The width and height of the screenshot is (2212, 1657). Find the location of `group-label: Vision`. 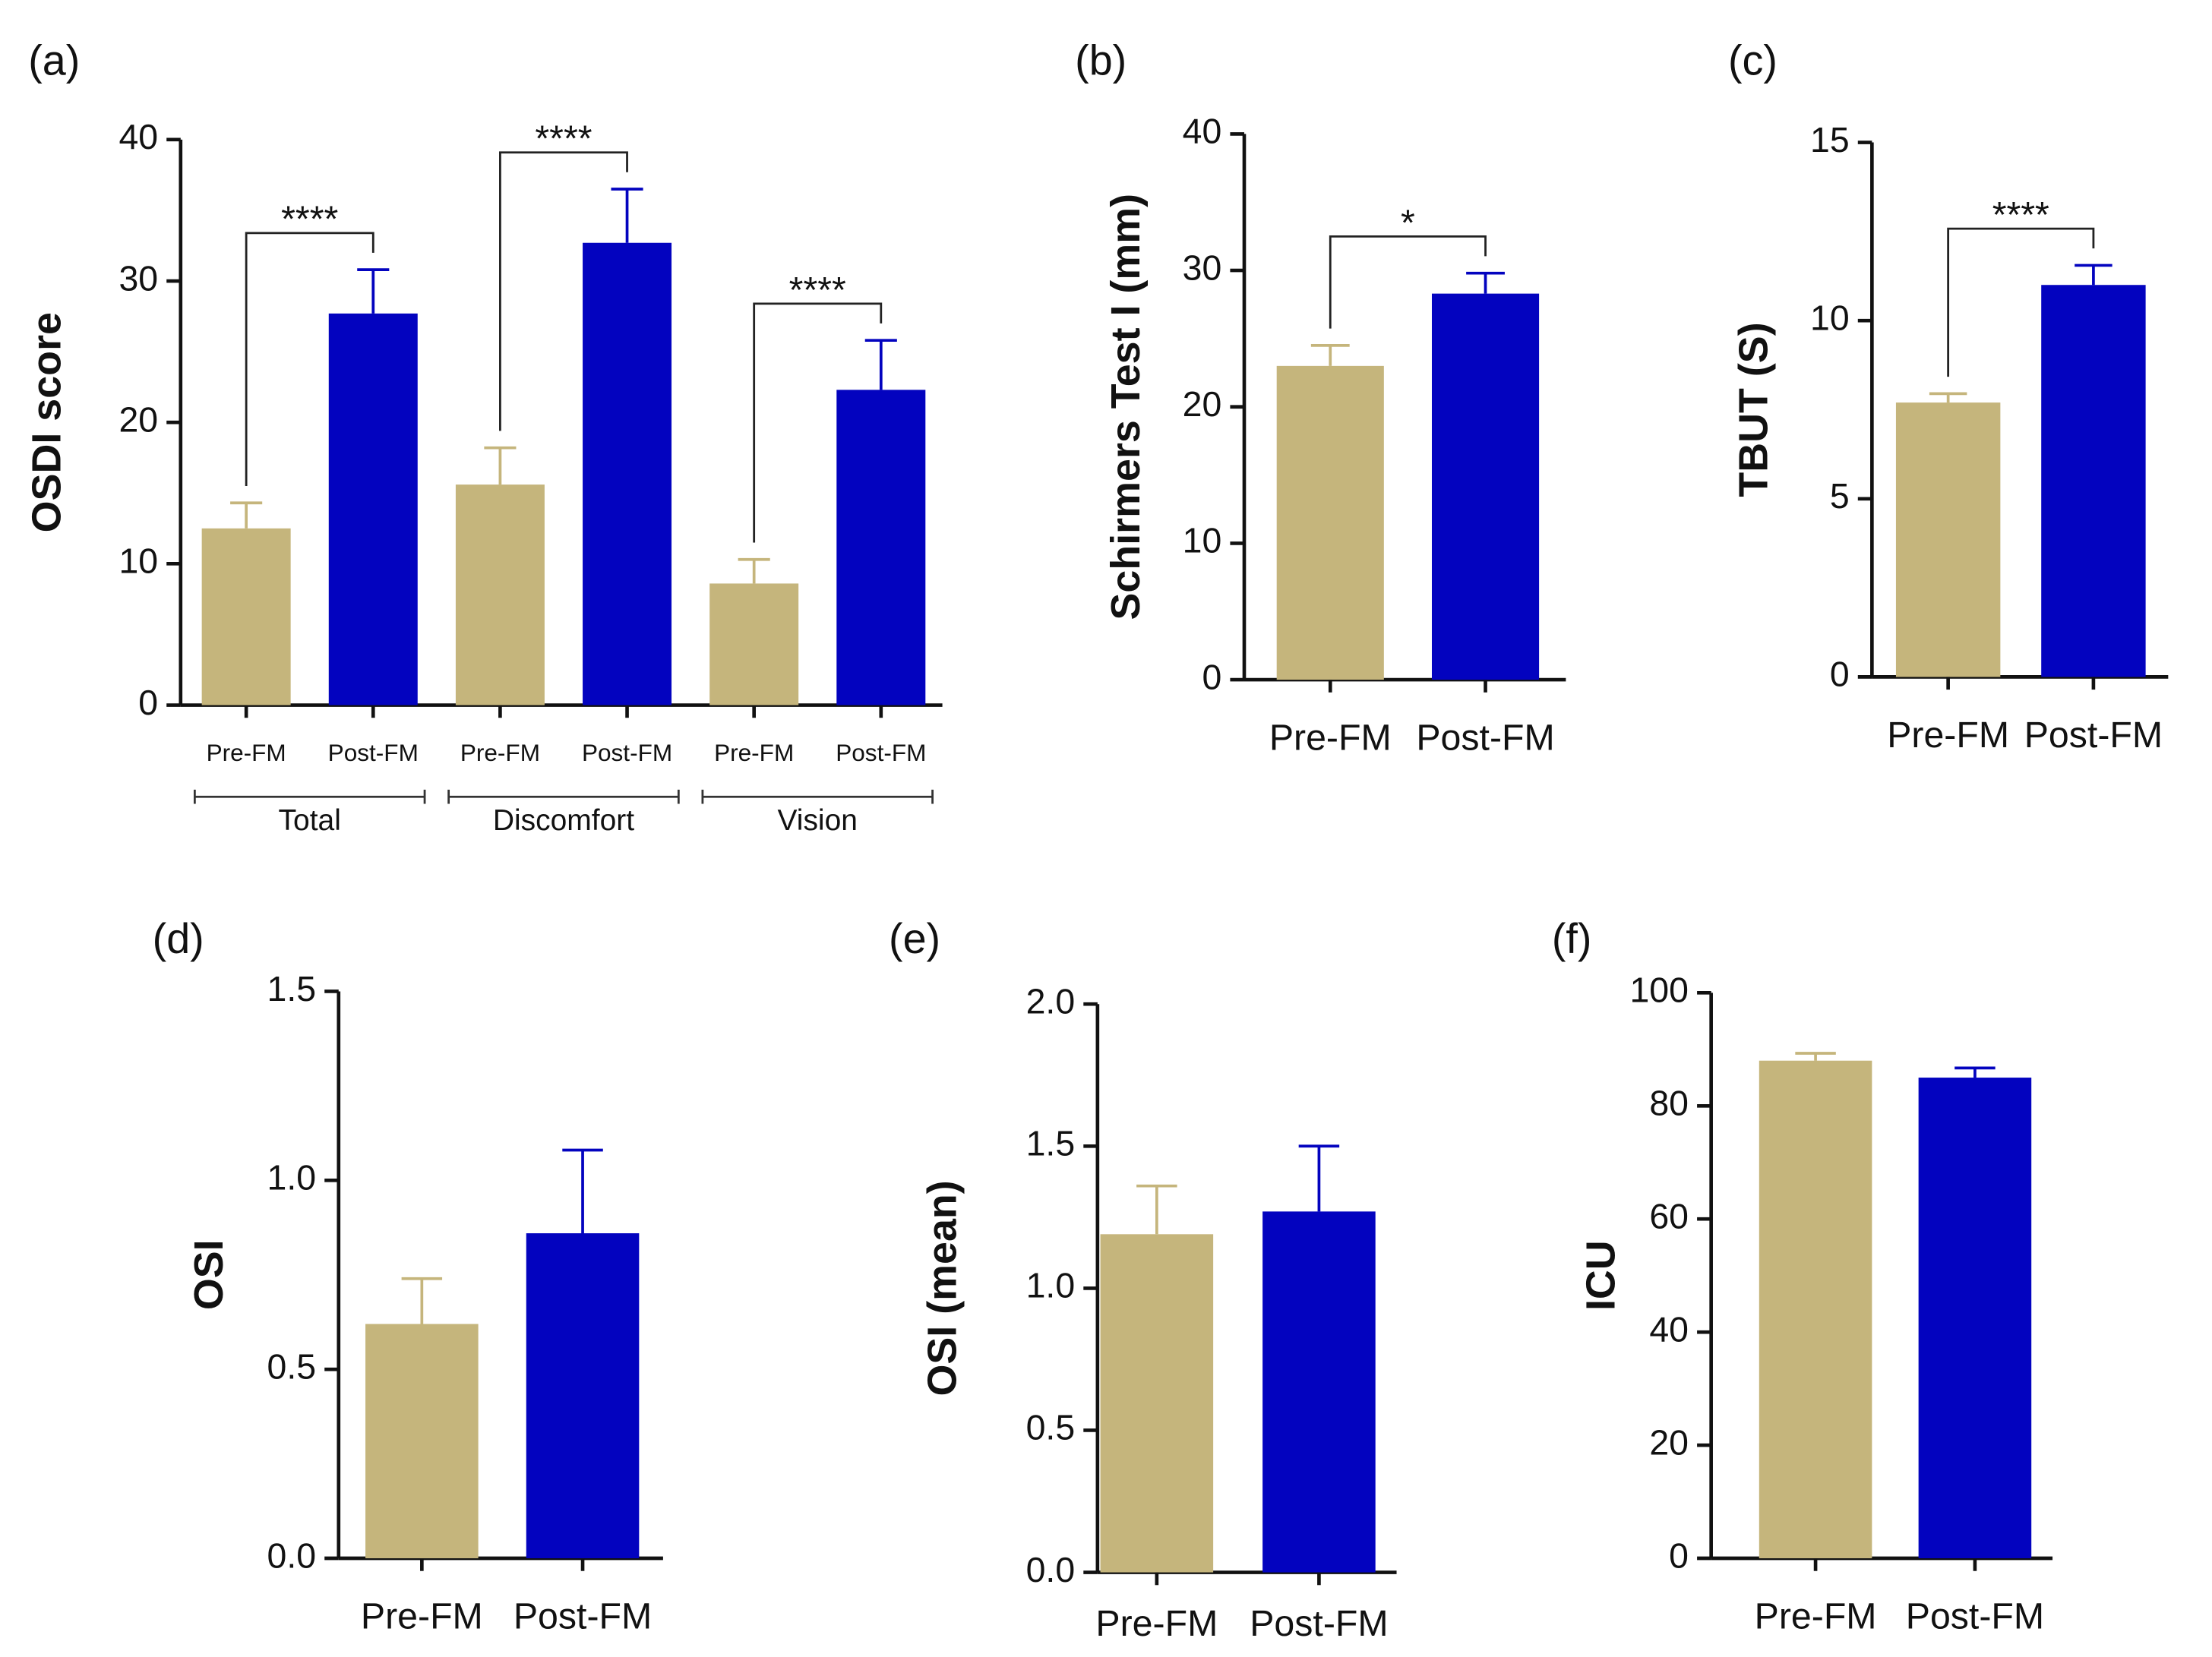

group-label: Vision is located at coordinates (817, 820).